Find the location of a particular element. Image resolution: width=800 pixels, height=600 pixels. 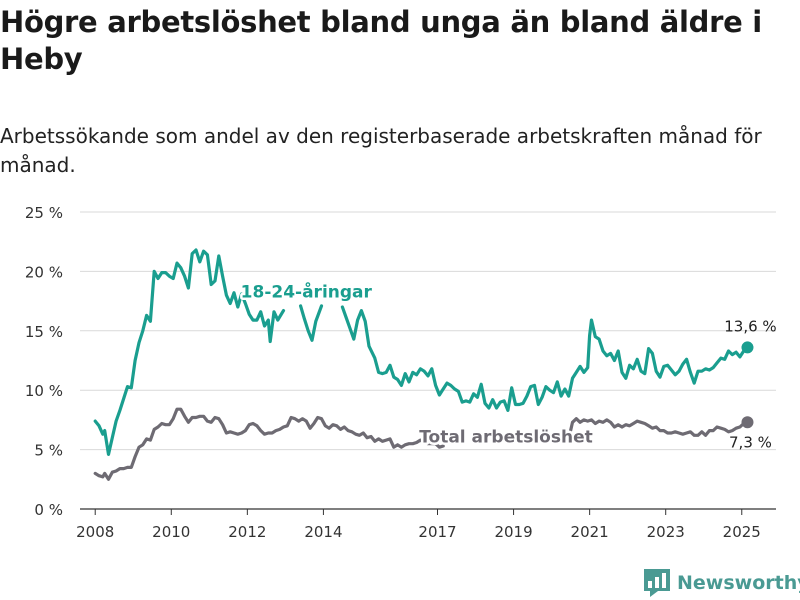

newsworthy-logo: Newsworthy is located at coordinates (722, 583).